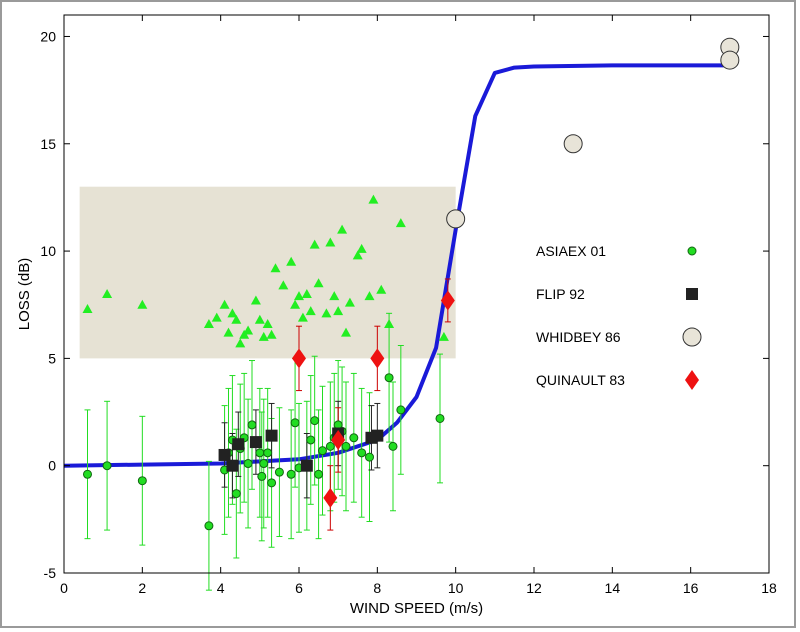  I want to click on y-axis-label: LOSS (dB), so click(24, 294).